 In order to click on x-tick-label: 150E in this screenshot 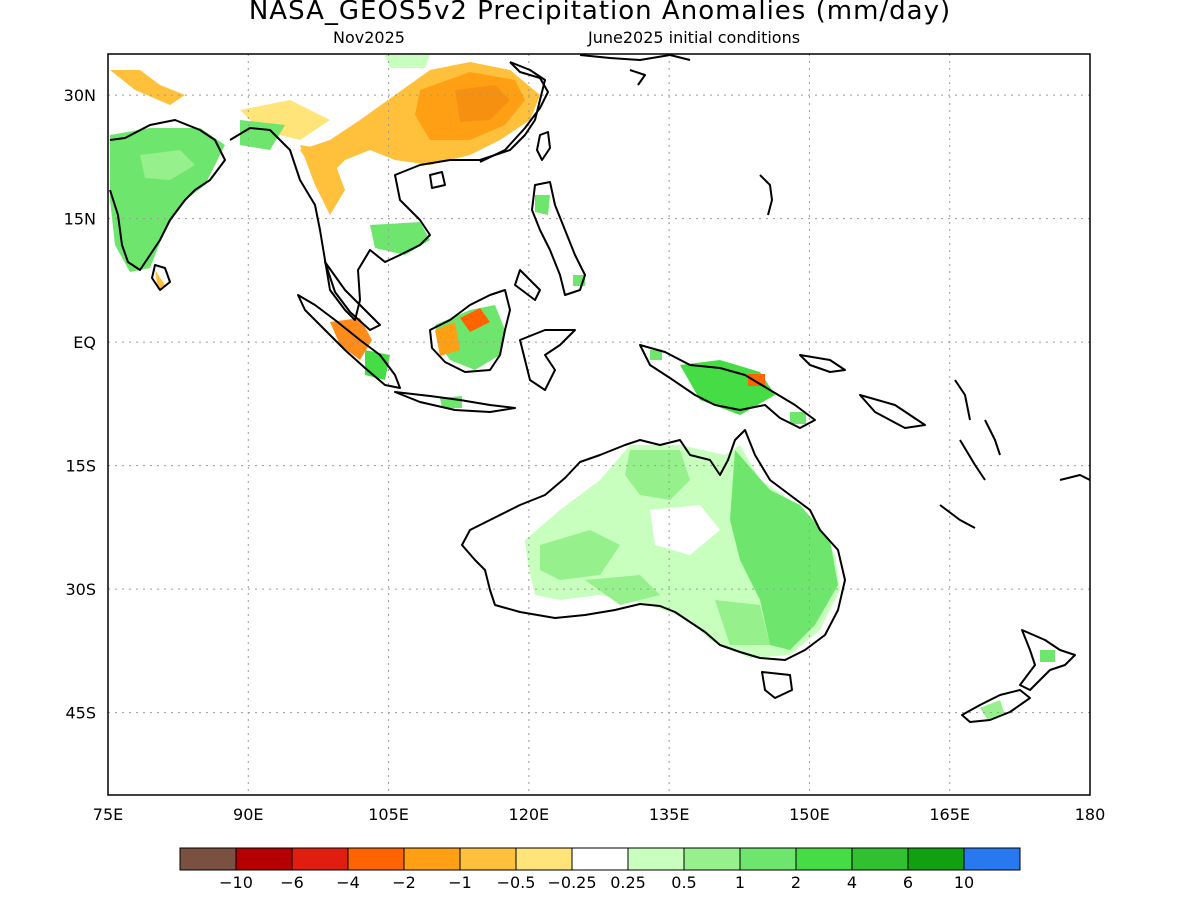, I will do `click(809, 814)`.